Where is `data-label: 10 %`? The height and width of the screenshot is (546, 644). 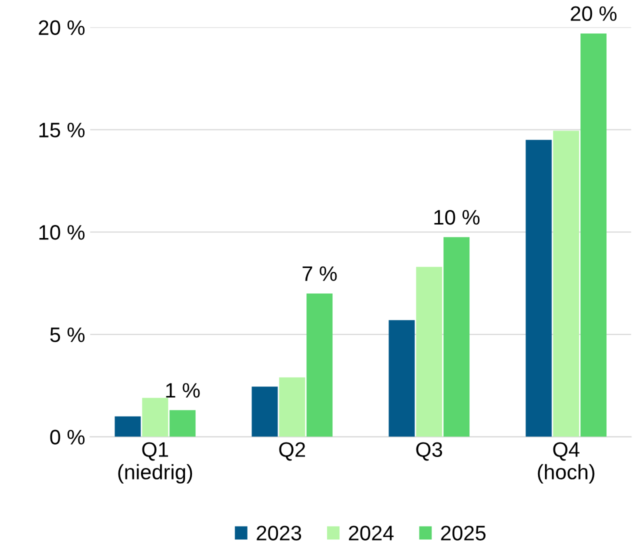
data-label: 10 % is located at coordinates (457, 217).